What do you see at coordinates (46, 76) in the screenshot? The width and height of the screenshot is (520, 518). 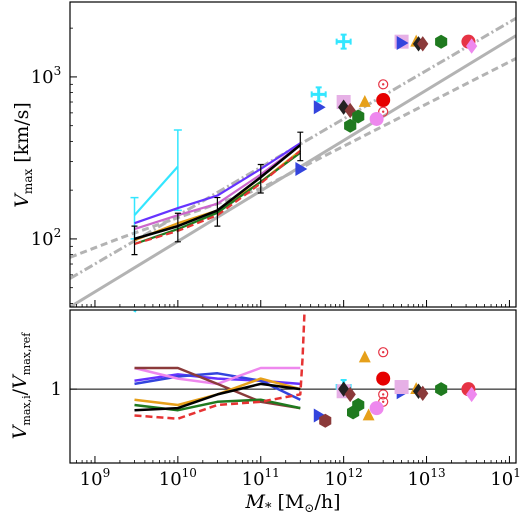 I see `y-tick-label: 10³` at bounding box center [46, 76].